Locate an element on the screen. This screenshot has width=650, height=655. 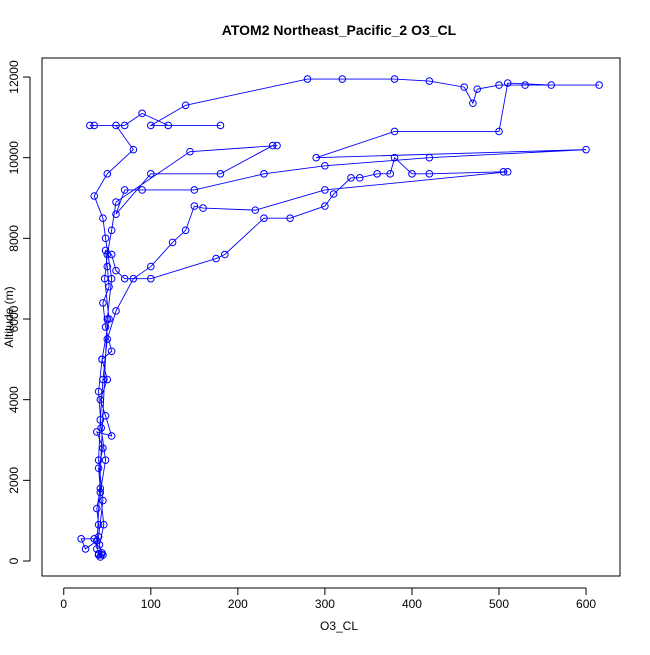
y-axis-label: Altitude (m) is located at coordinates (9, 316).